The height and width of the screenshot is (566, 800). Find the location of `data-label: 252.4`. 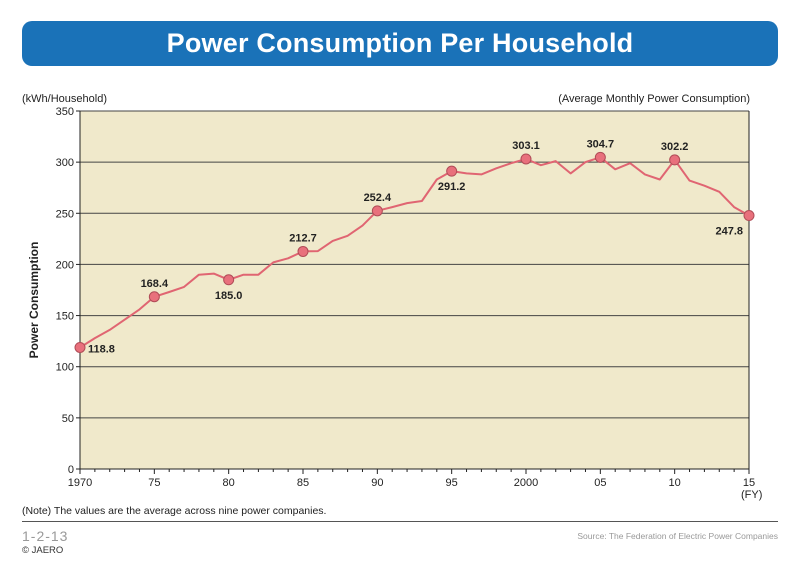

data-label: 252.4 is located at coordinates (378, 198).